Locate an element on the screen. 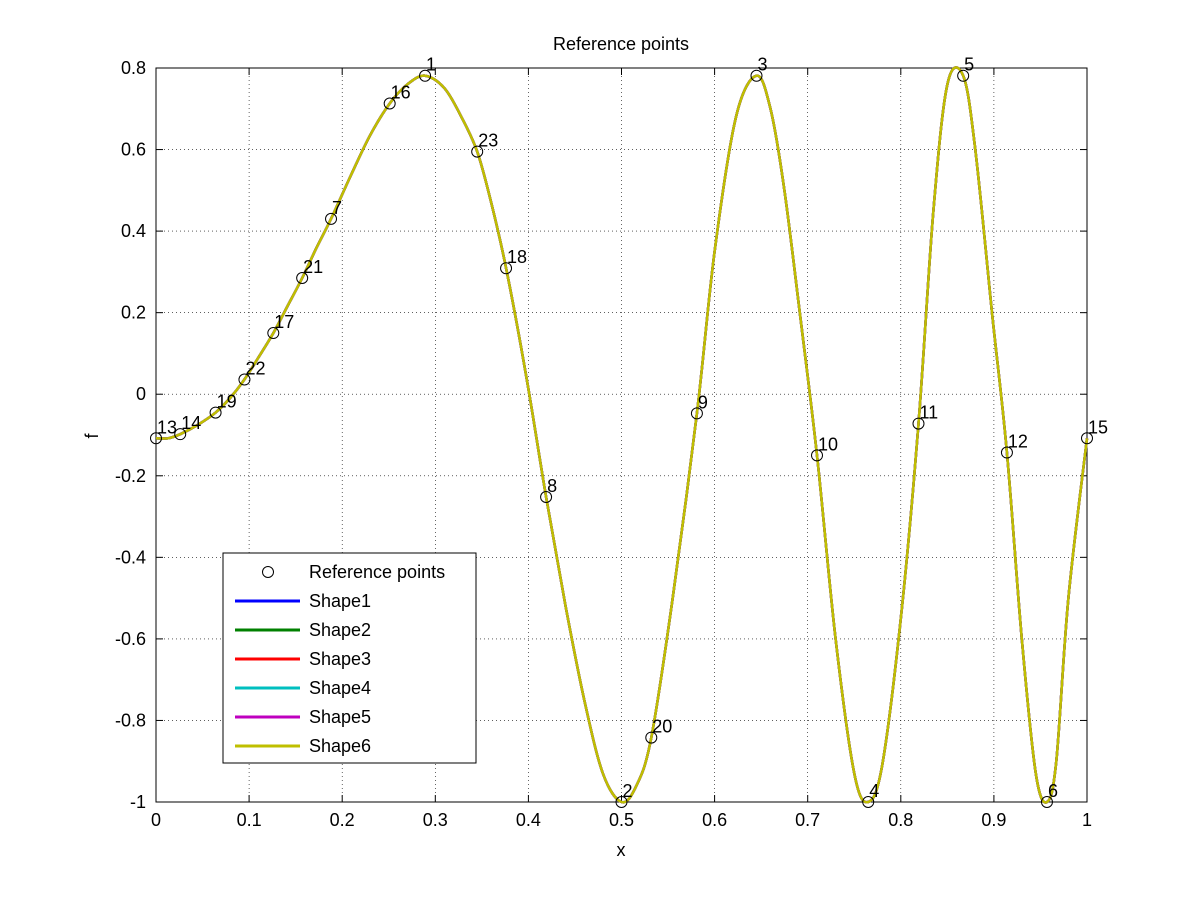 The image size is (1201, 901). y-tick-label: 0.2 is located at coordinates (133, 313).